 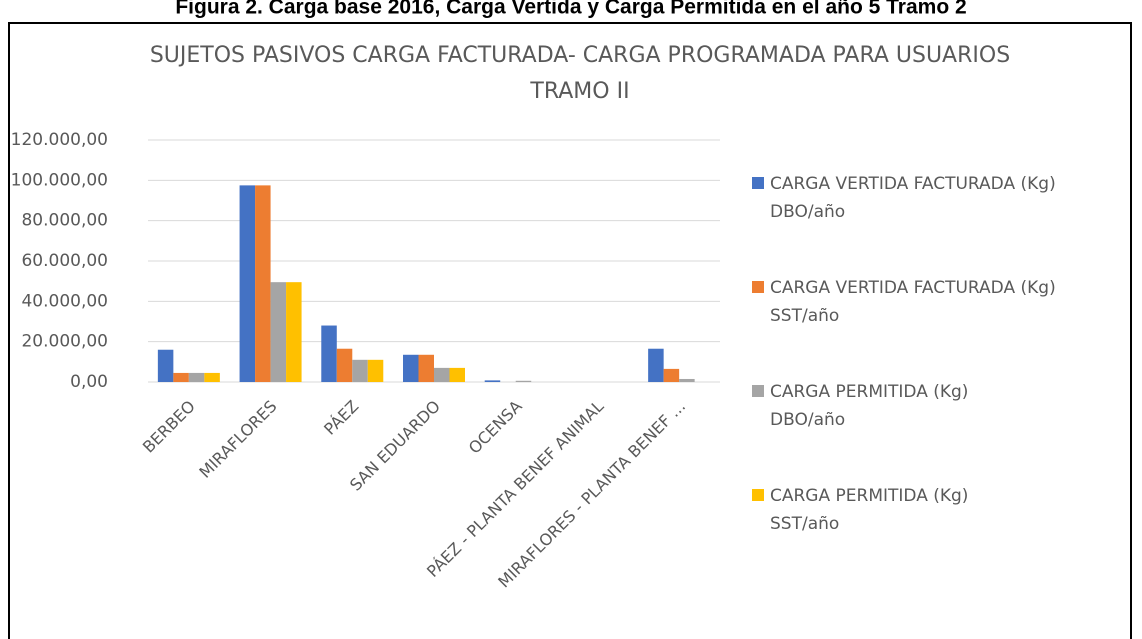 I want to click on y-tick-label: 20.000,00, so click(x=64, y=342).